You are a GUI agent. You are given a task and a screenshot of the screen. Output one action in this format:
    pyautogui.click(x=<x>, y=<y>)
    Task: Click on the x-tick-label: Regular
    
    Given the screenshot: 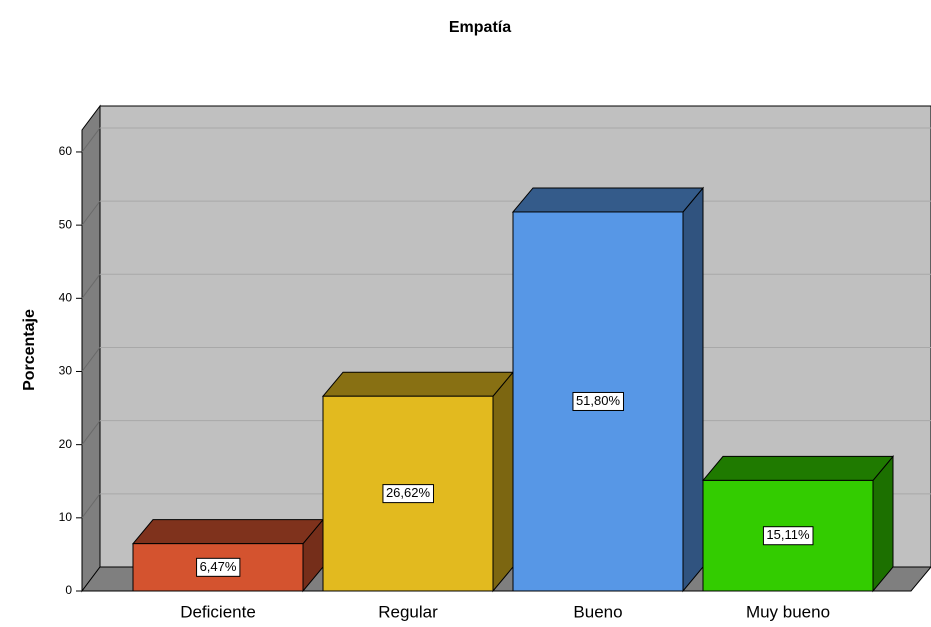 What is the action you would take?
    pyautogui.click(x=408, y=611)
    